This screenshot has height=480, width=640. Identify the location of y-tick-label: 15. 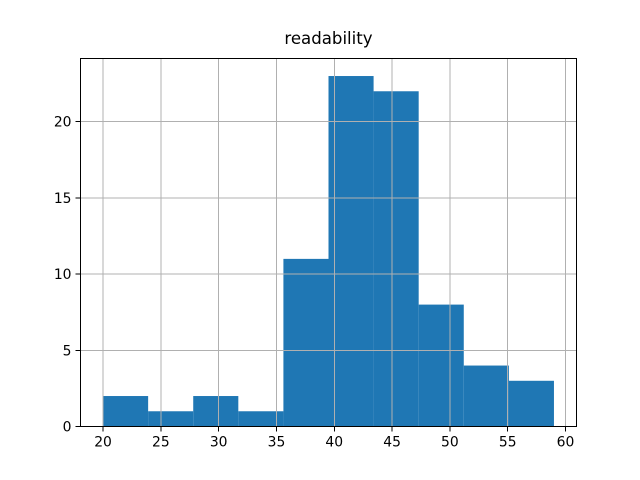
(63, 199).